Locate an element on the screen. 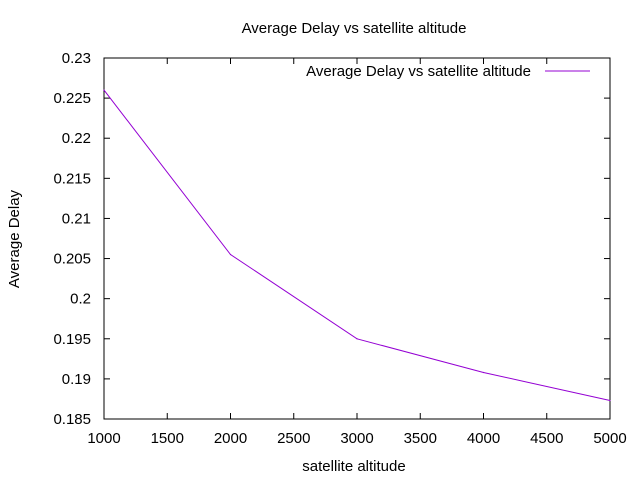 This screenshot has height=480, width=640. legend-label: Average Delay vs satellite altitude is located at coordinates (418, 71).